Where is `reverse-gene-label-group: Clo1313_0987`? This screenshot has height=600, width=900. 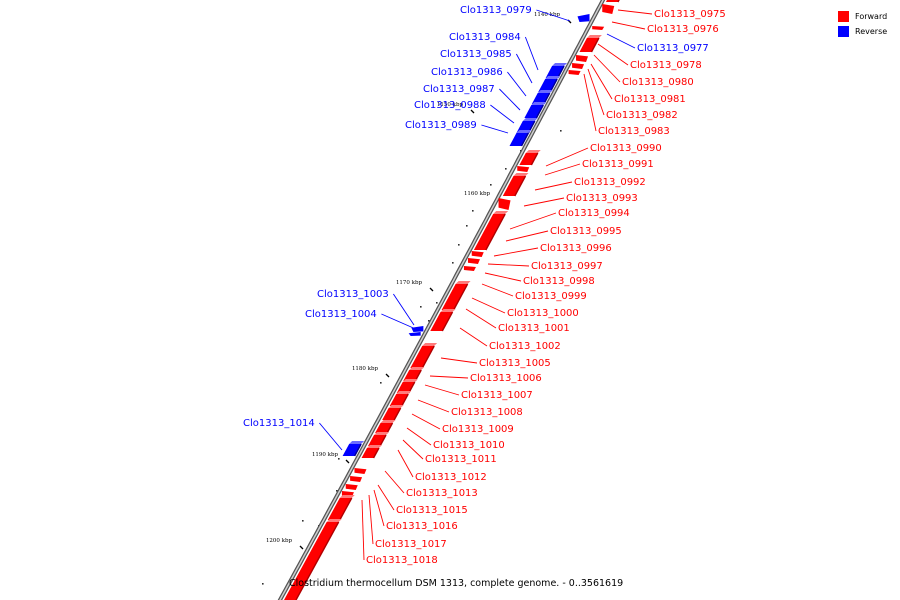
reverse-gene-label-group: Clo1313_0987 is located at coordinates (472, 97).